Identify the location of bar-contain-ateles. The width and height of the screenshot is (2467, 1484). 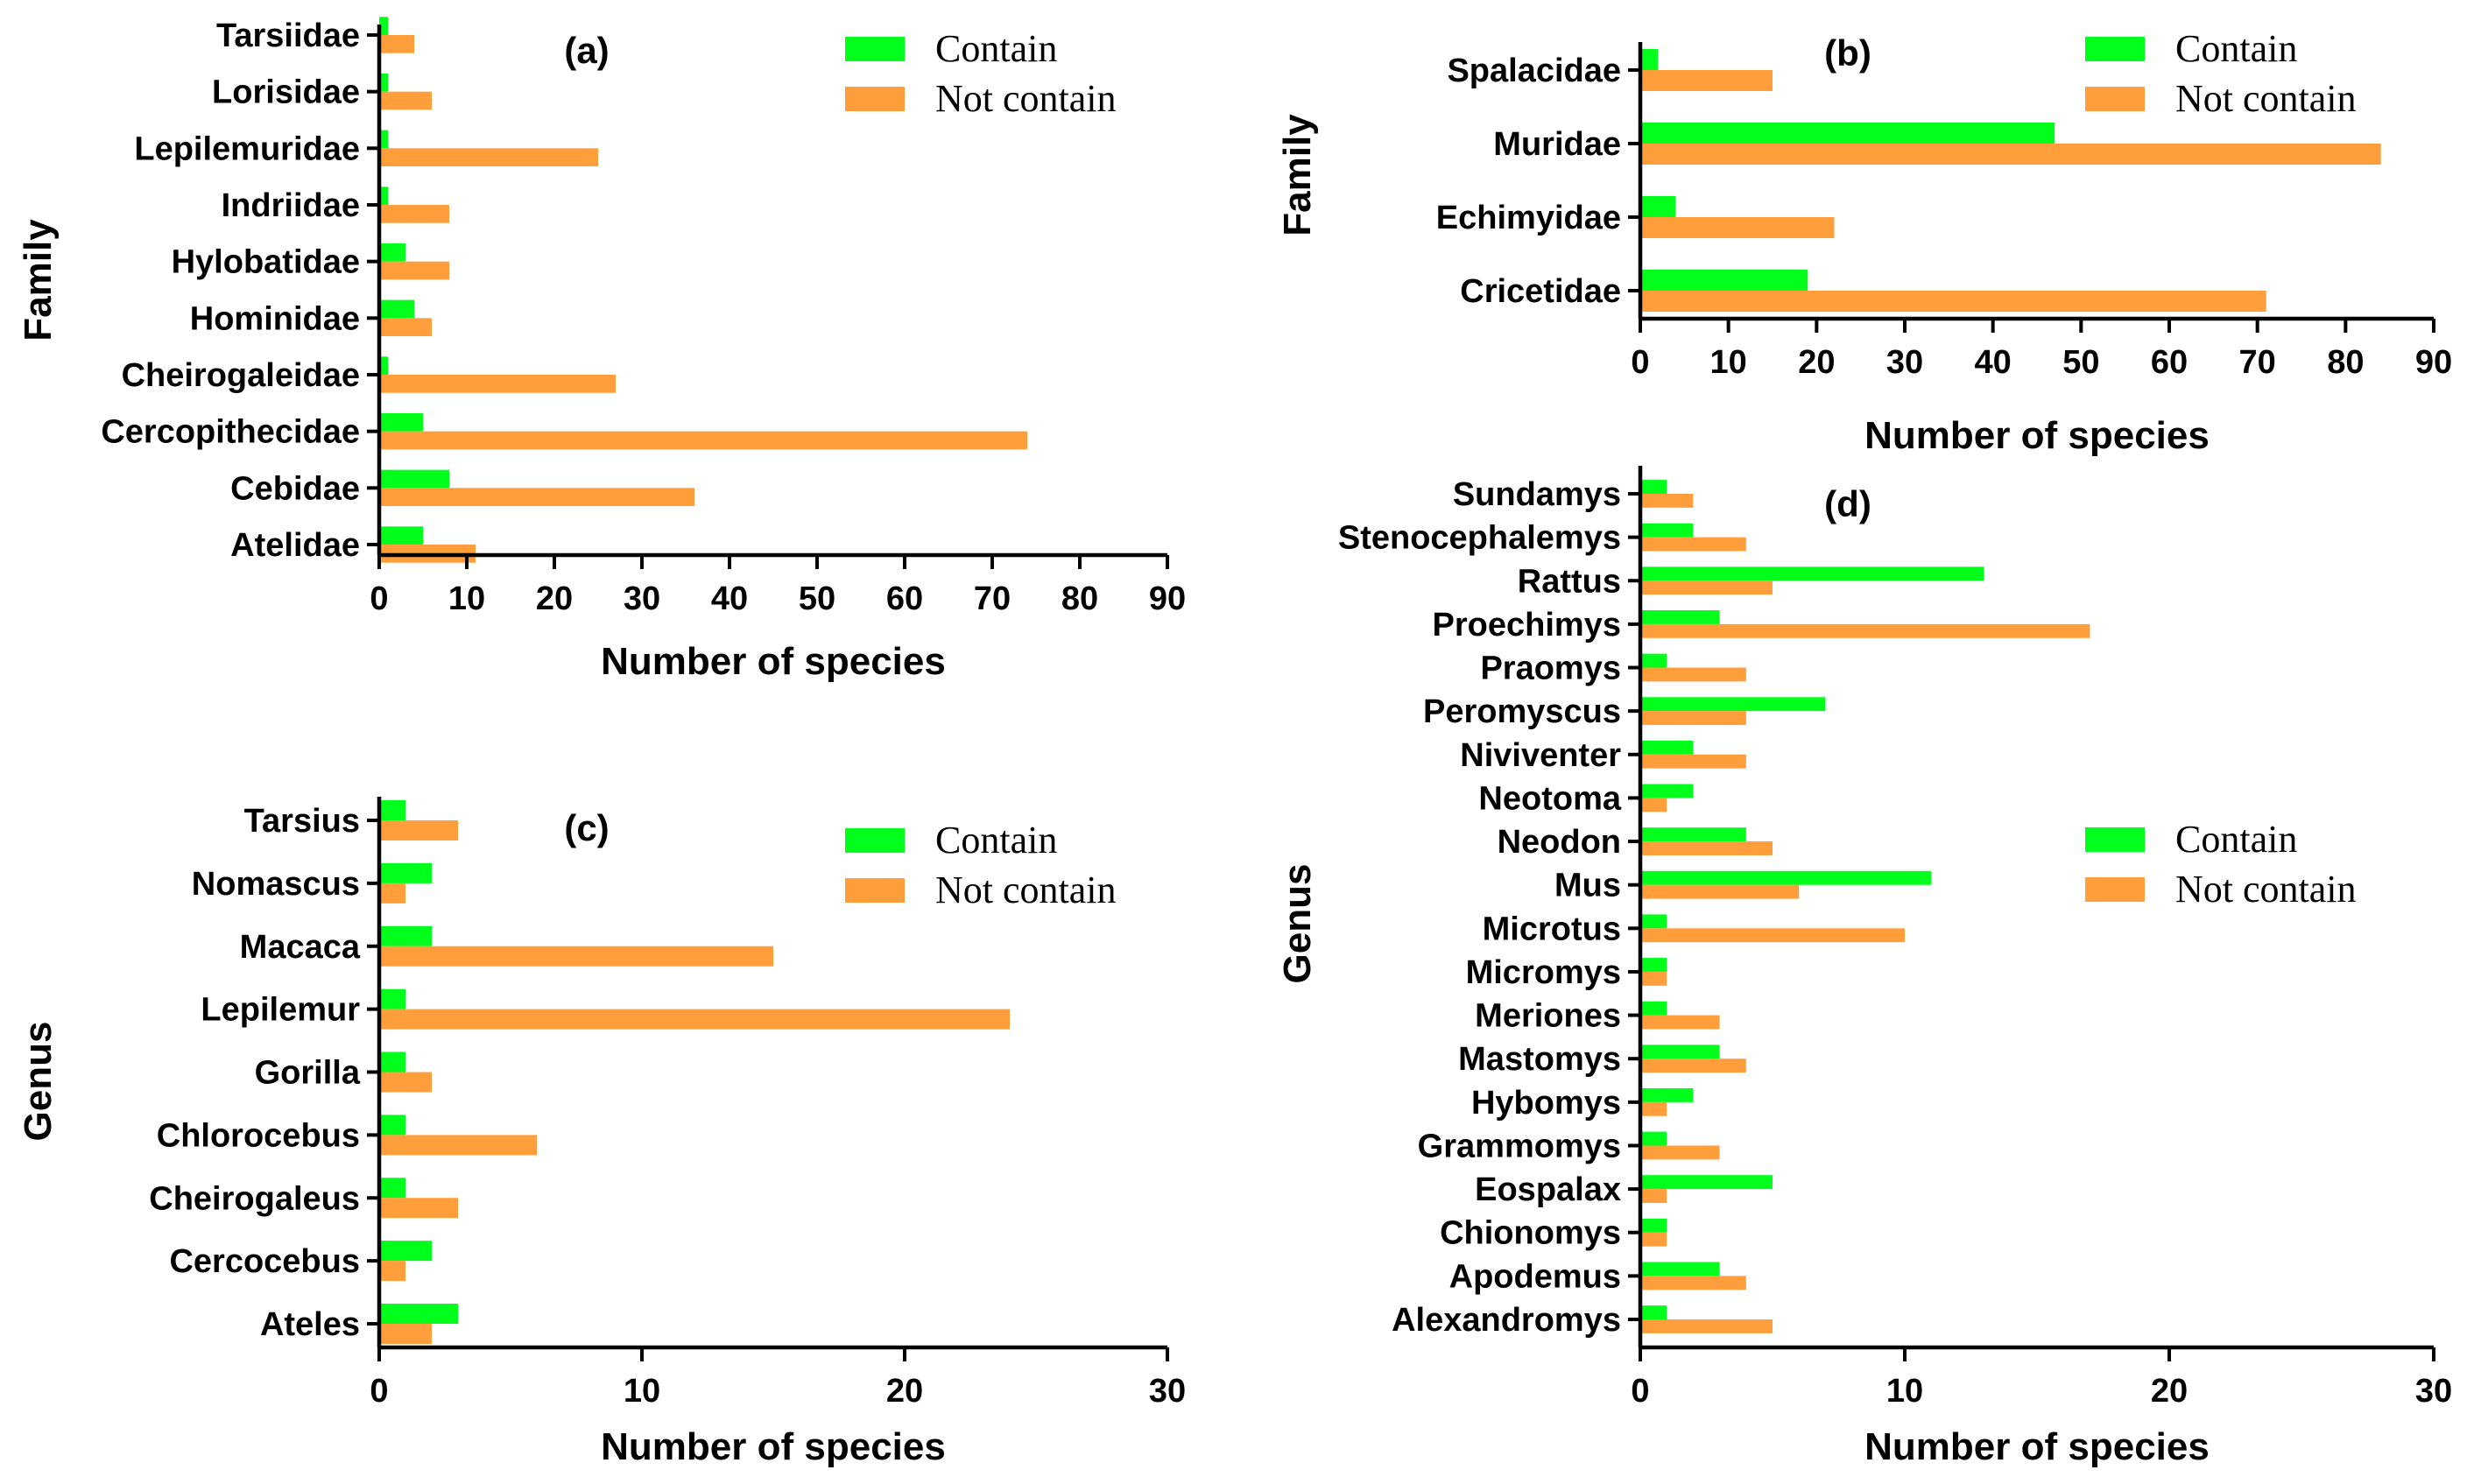
(418, 1314).